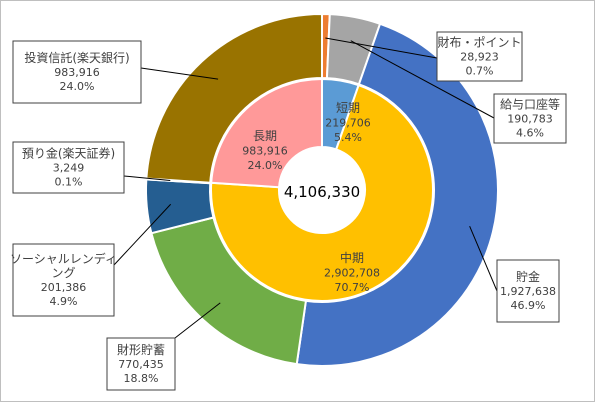 The height and width of the screenshot is (402, 595). I want to click on outer-label-5: 預り金(楽天証券) 3,249 0.1%, so click(68, 167).